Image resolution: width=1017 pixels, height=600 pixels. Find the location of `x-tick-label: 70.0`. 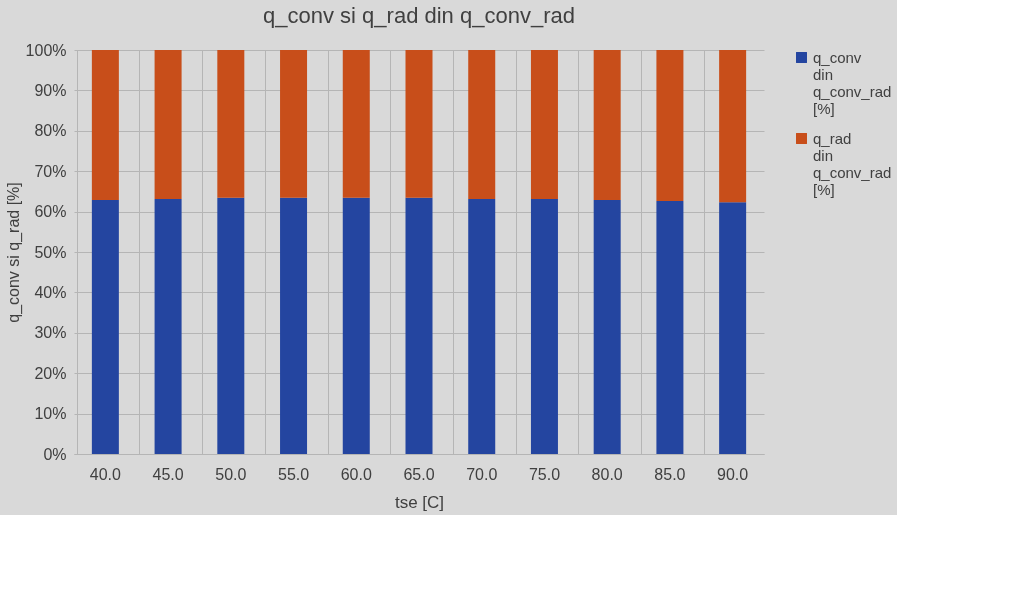

x-tick-label: 70.0 is located at coordinates (482, 474).